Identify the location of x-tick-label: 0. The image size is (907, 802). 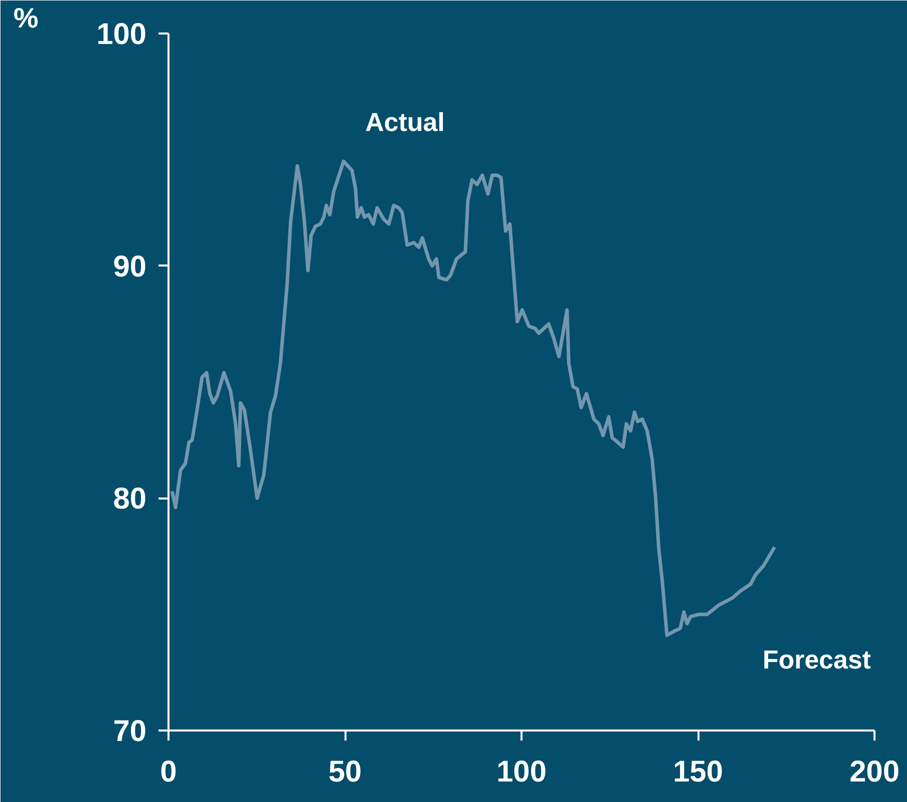
(168, 772).